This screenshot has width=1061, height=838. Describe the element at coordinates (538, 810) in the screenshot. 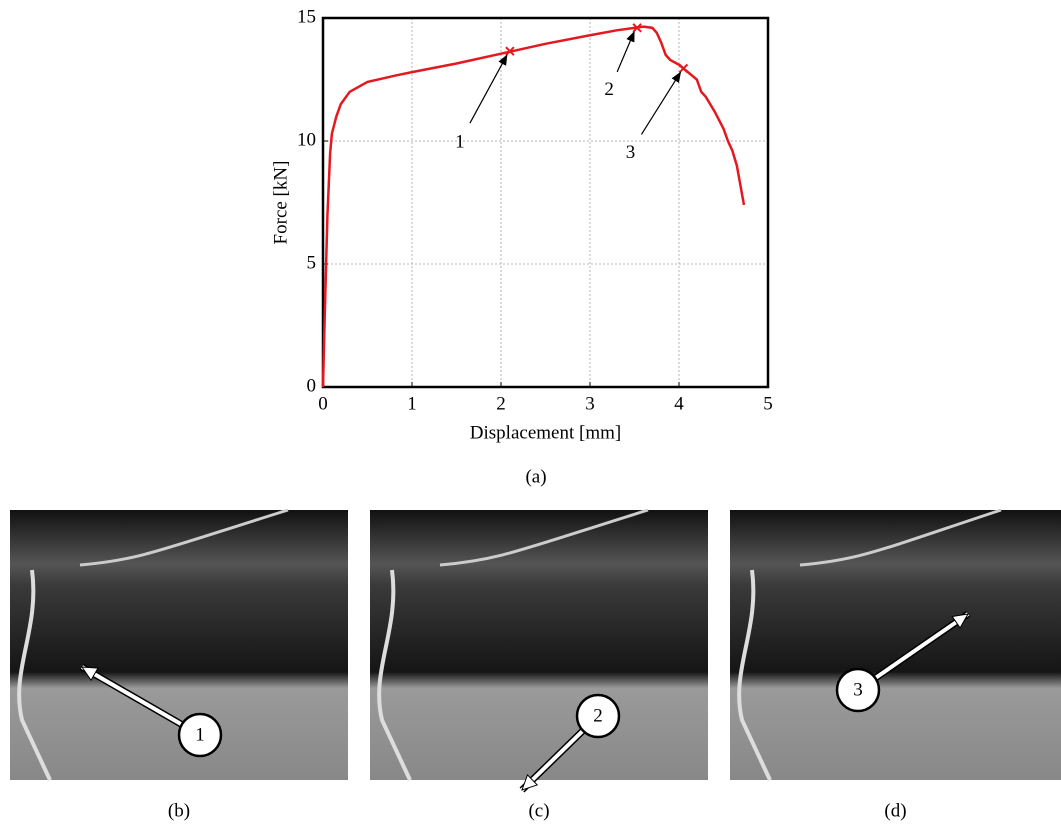

I see `panel-caption: (c)` at that location.